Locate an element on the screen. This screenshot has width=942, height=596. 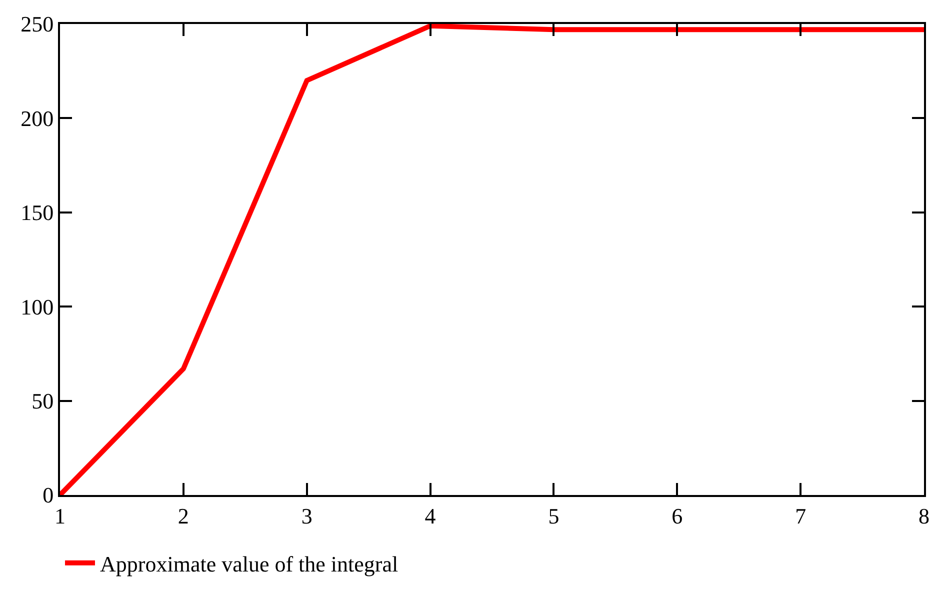
y-tick-label: 150 is located at coordinates (37, 213).